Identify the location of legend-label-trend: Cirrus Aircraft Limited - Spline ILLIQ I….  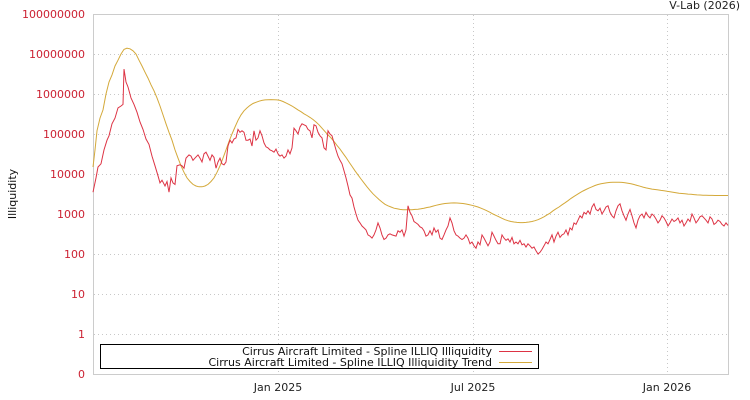
(350, 362).